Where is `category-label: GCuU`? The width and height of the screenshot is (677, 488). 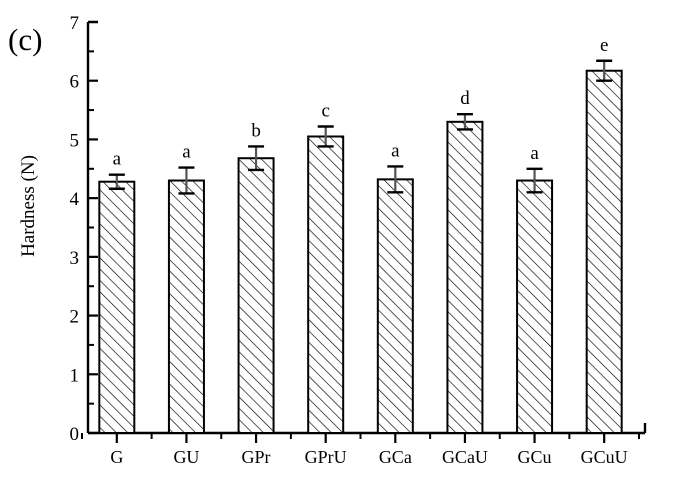 category-label: GCuU is located at coordinates (604, 457).